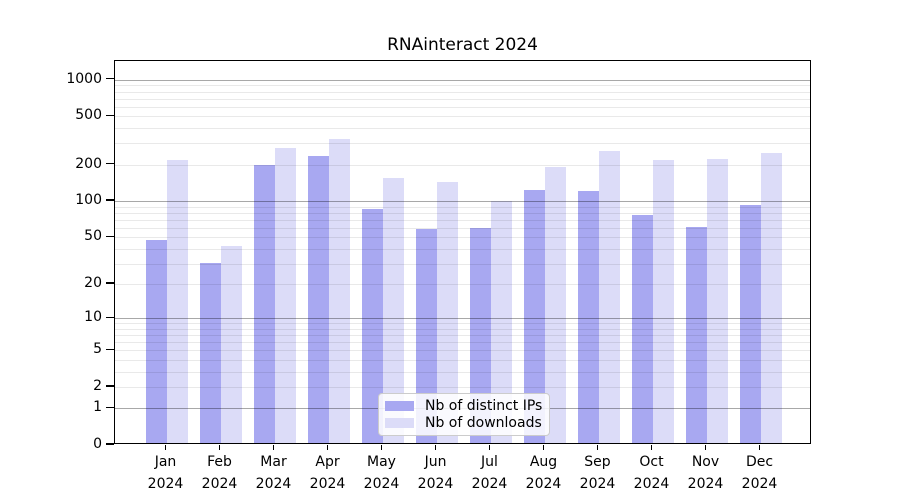 Image resolution: width=900 pixels, height=500 pixels. Describe the element at coordinates (490, 473) in the screenshot. I see `x-tick-label: Jul 2024` at that location.